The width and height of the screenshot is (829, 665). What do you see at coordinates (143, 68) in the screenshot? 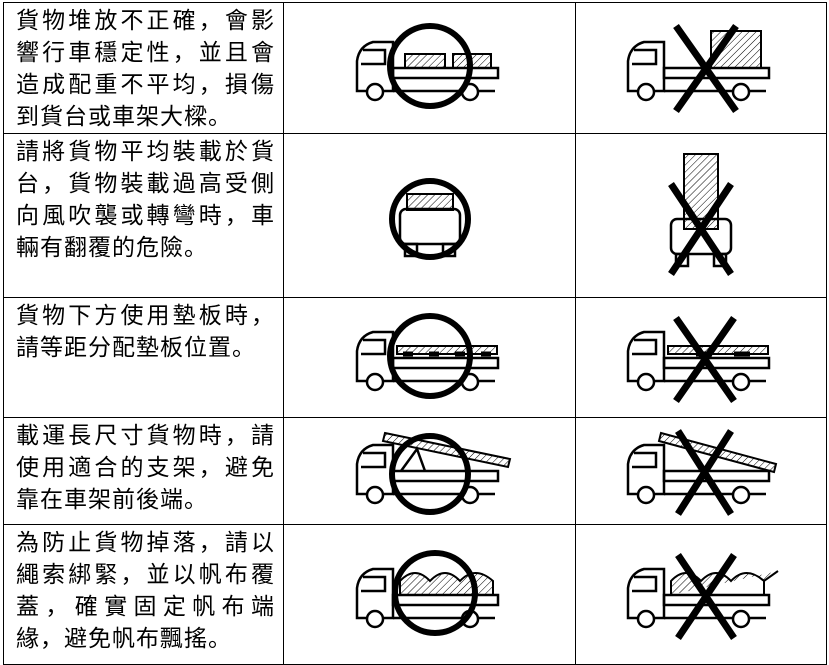
I see `cell-text: 貨物堆放不正確，會影響行車穩定性，並且會造成配重不平均，損傷到貨台或車架大樑。` at bounding box center [143, 68].